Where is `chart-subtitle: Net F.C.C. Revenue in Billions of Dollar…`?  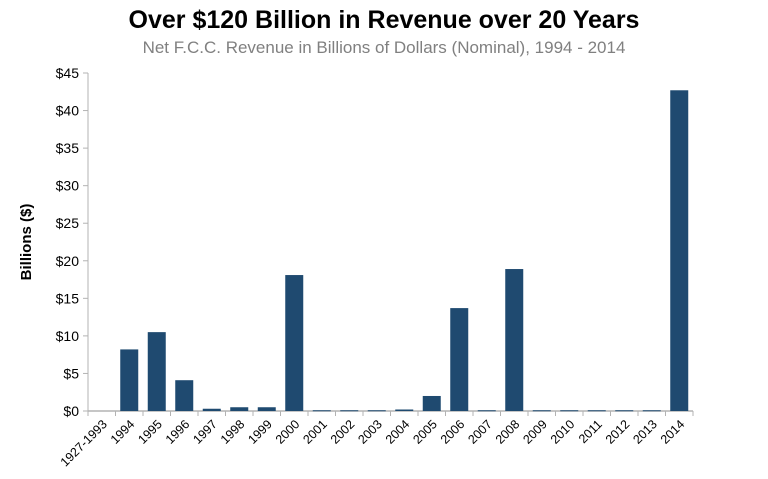 chart-subtitle: Net F.C.C. Revenue in Billions of Dollar… is located at coordinates (384, 47).